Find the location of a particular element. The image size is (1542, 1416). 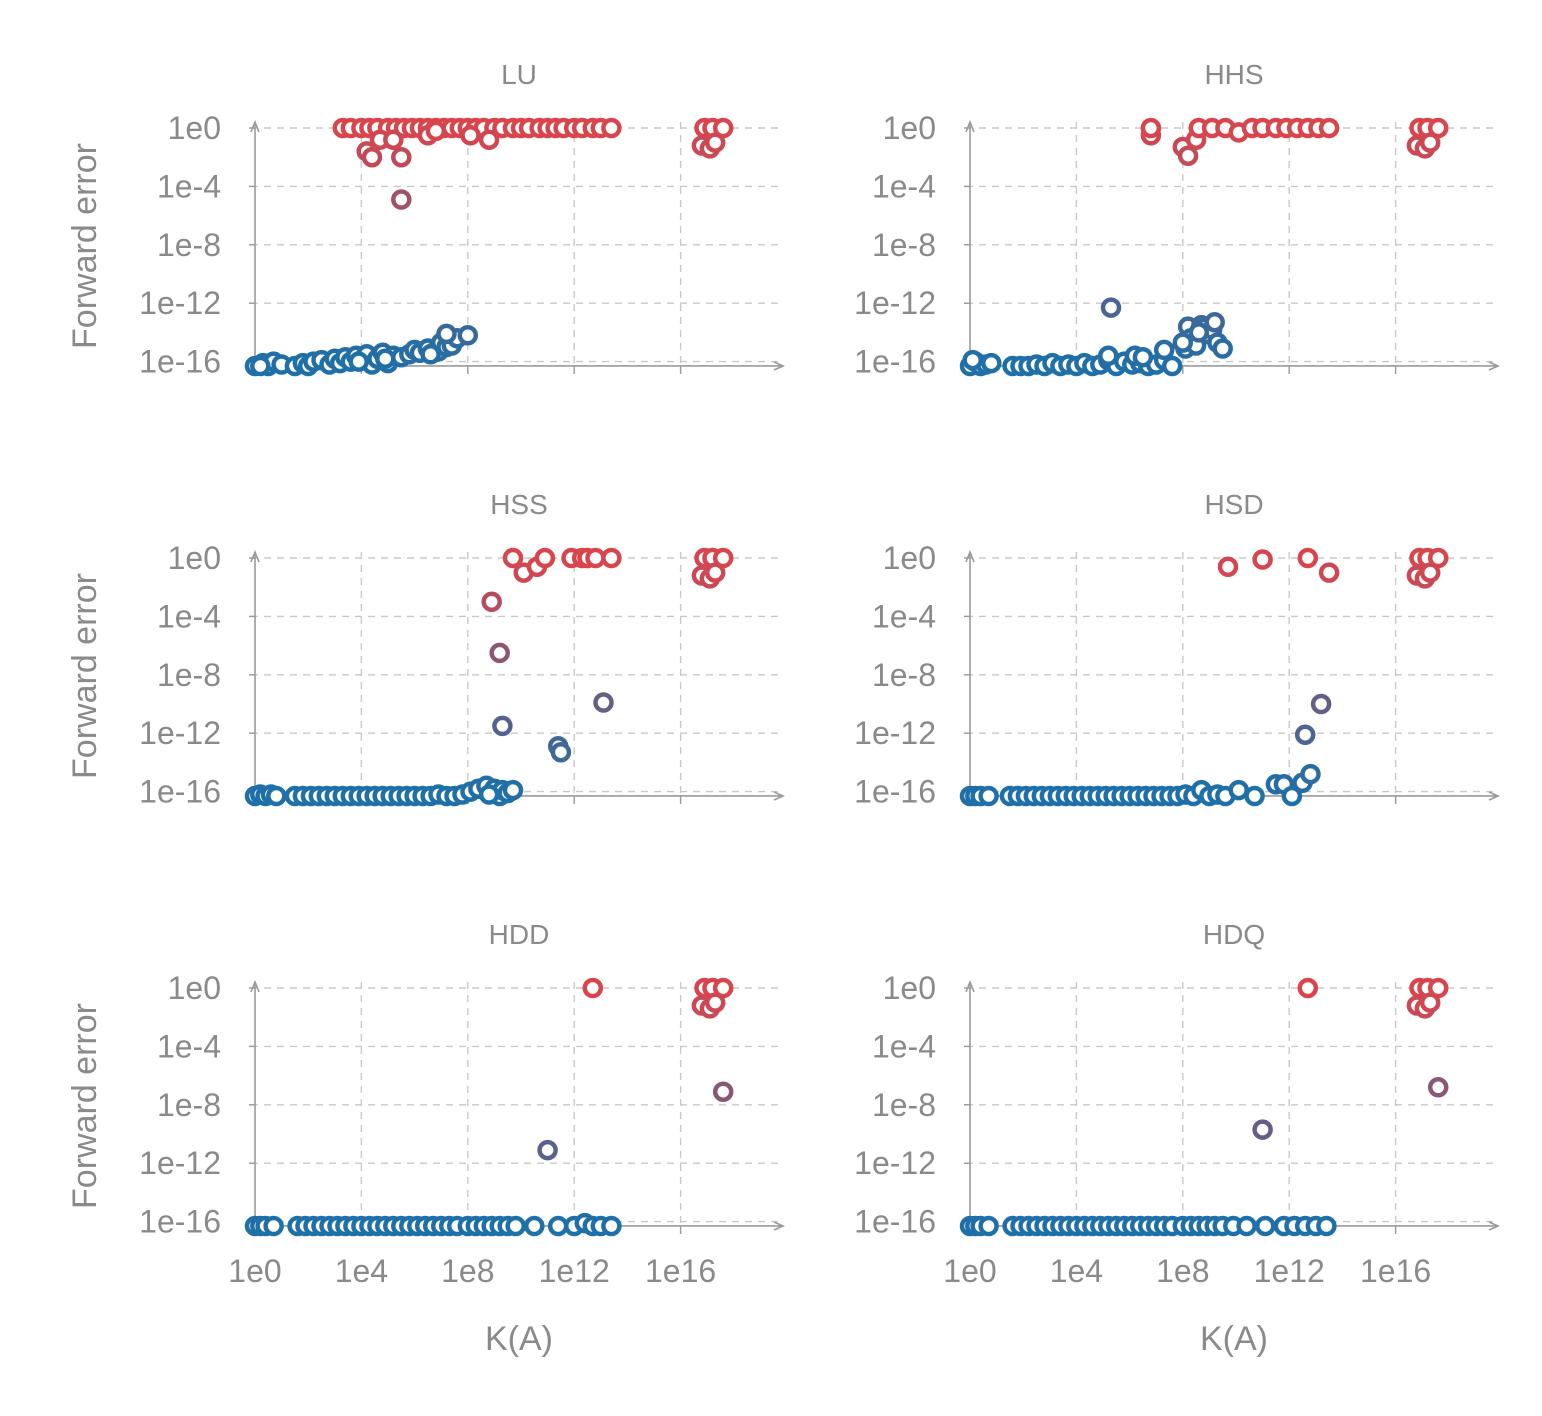

panel-hsd: HSD 1e0 1e-4 1e-8 1e-12 1e-16 is located at coordinates (1177, 649).